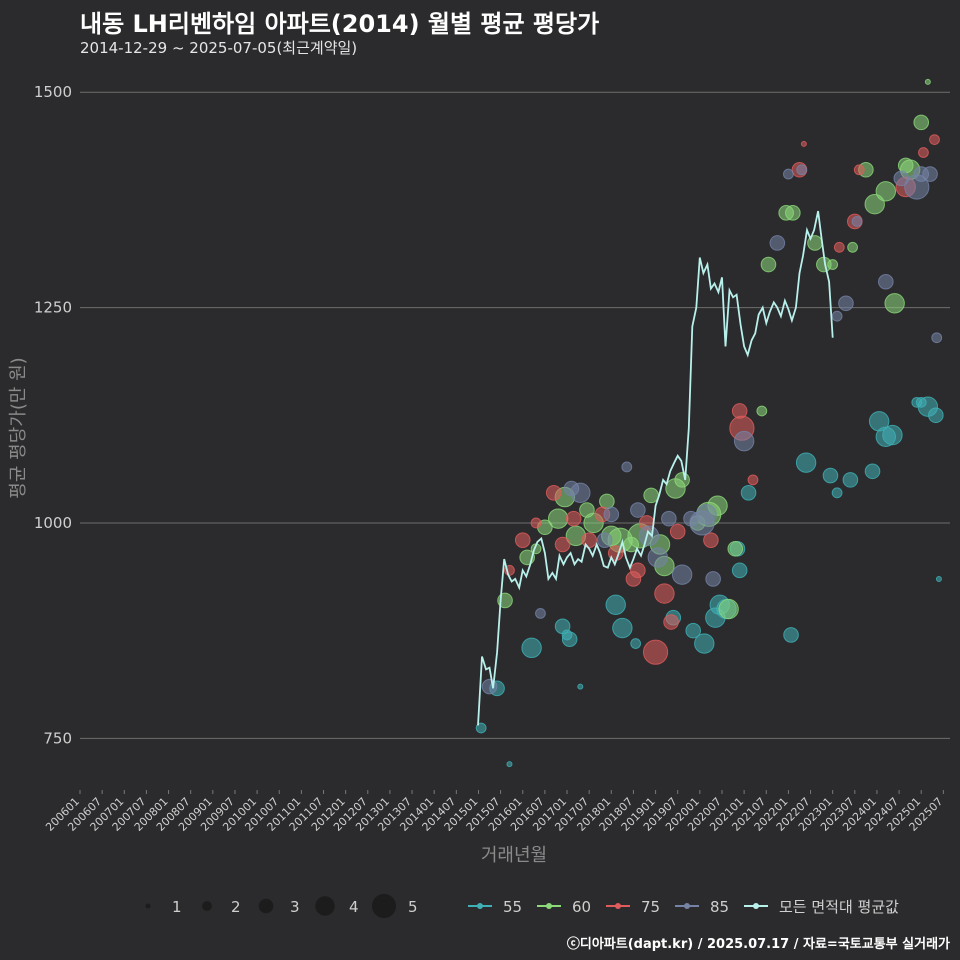 This screenshot has height=960, width=960. I want to click on chart-subtitle: 2014-12-29 ~ 2025-07-05(최근계약일), so click(219, 48).